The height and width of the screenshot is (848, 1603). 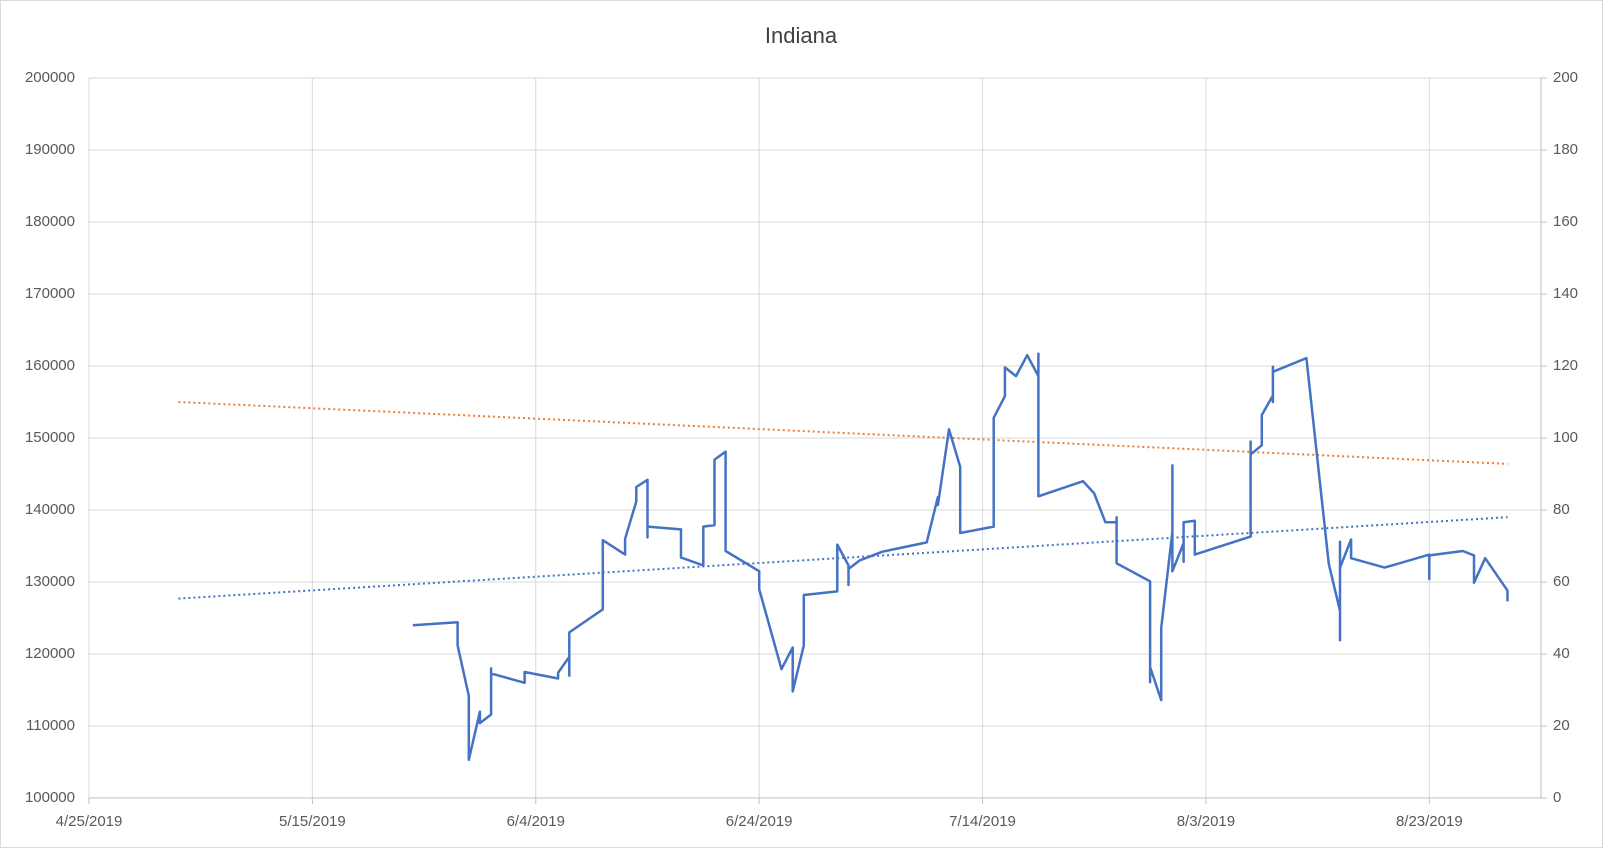 What do you see at coordinates (1565, 293) in the screenshot?
I see `y2-tick-label: 140` at bounding box center [1565, 293].